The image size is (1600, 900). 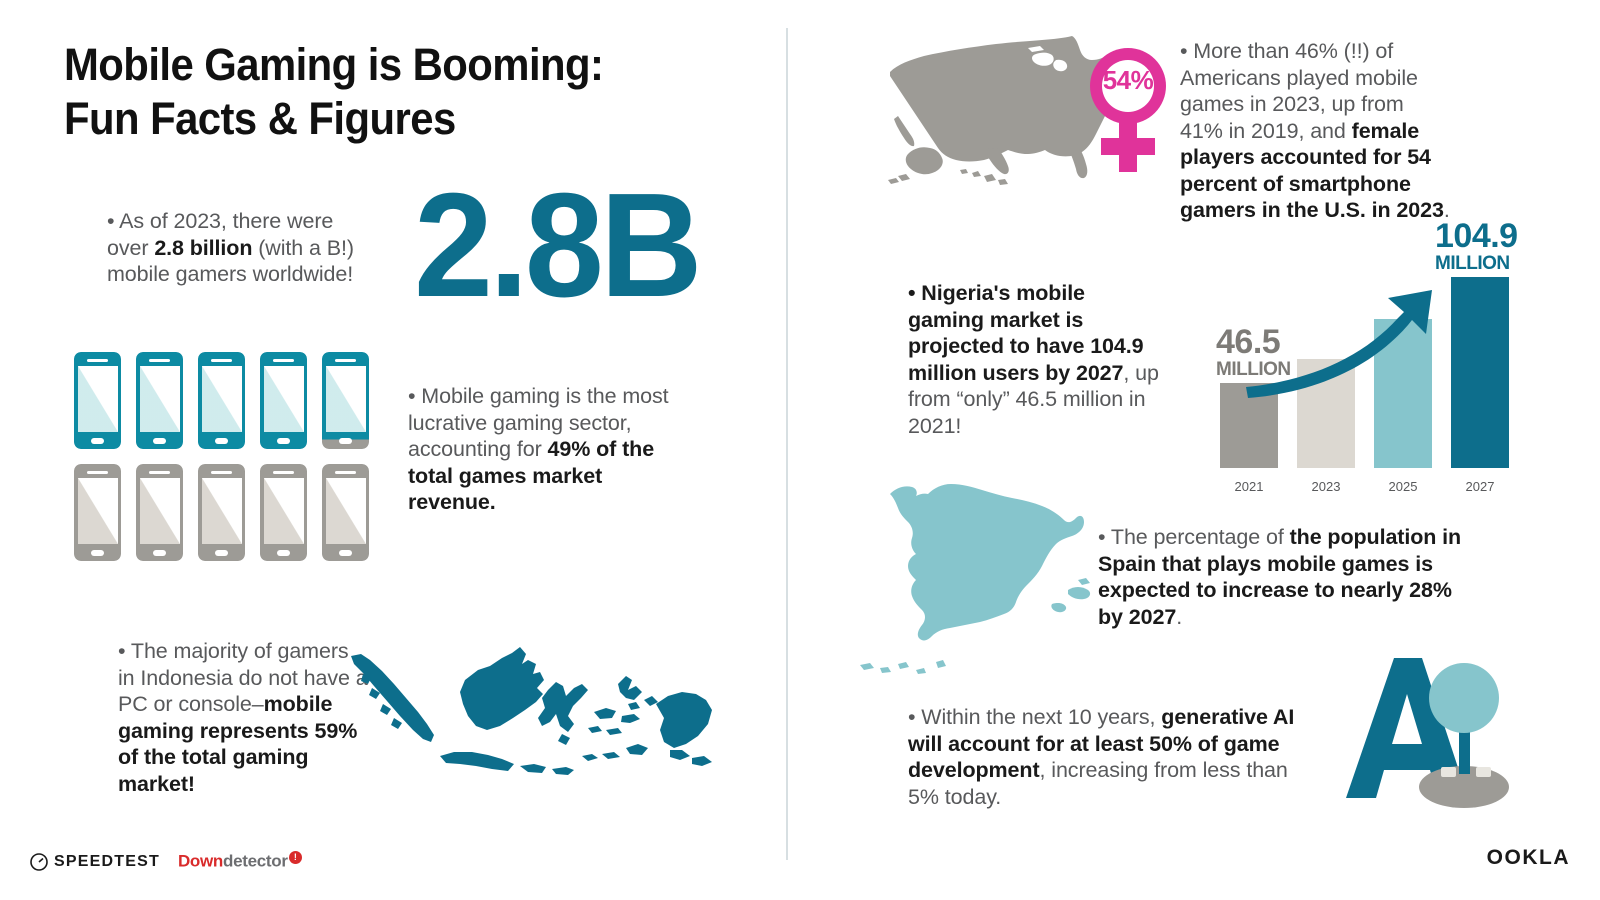 I want to click on bar-2025, so click(x=1403, y=393).